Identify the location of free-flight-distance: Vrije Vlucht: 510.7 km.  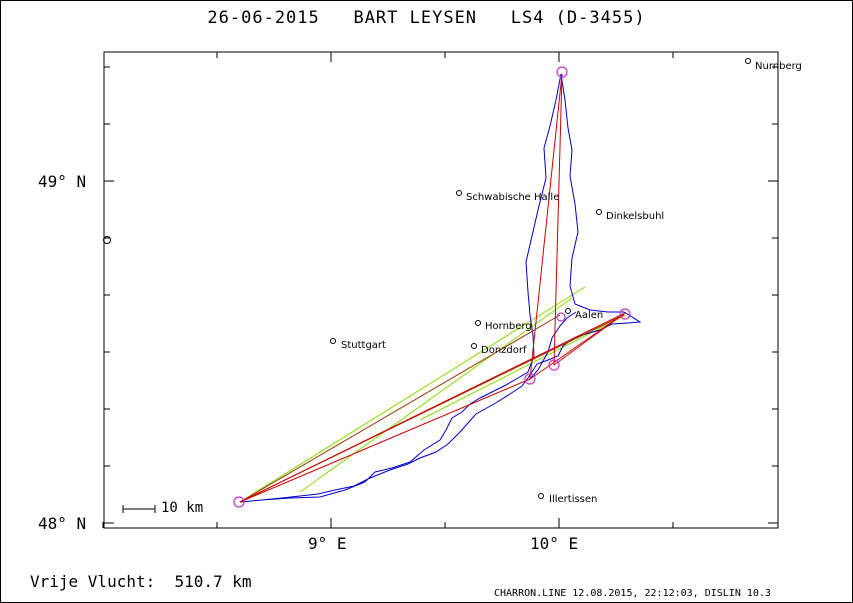
(141, 581).